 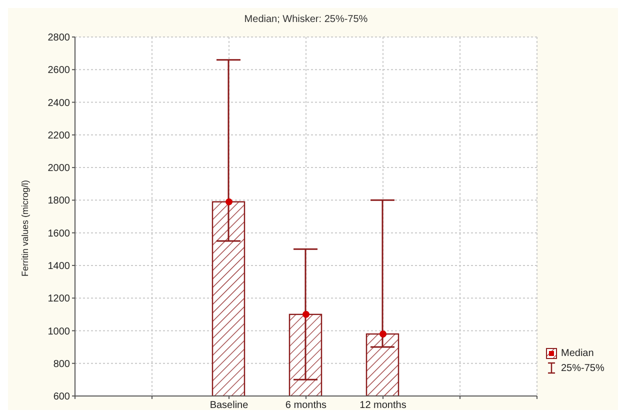 I want to click on y-tick-label: 2400, so click(x=59, y=103).